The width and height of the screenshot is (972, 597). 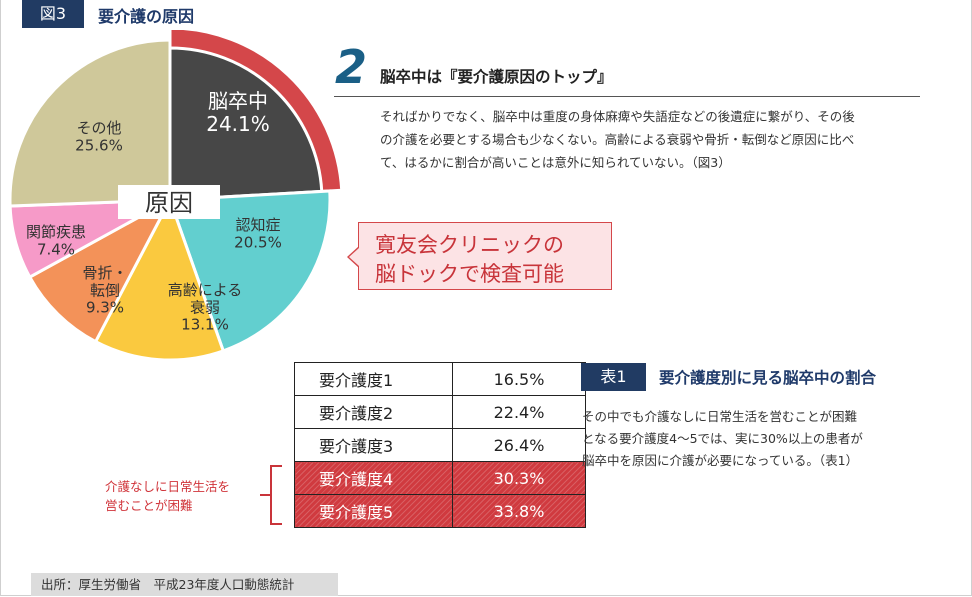 What do you see at coordinates (373, 445) in the screenshot?
I see `level-cell: 要介護度3` at bounding box center [373, 445].